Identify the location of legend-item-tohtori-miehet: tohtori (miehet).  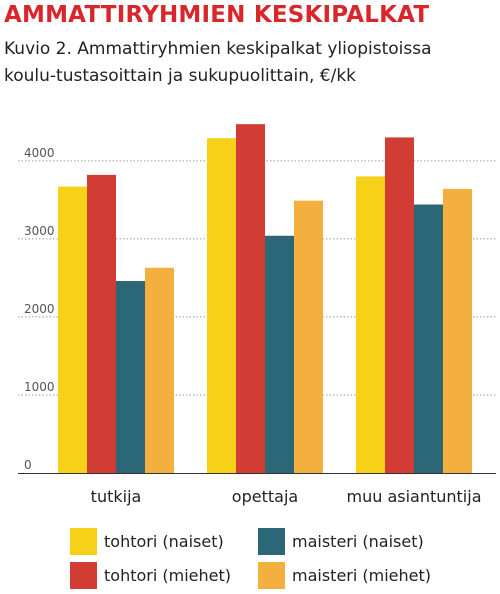
(150, 575).